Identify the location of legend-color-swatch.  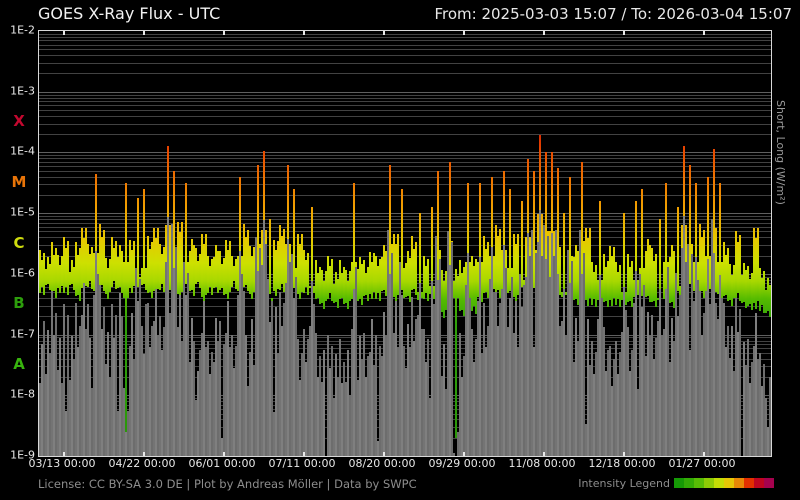
(769, 483).